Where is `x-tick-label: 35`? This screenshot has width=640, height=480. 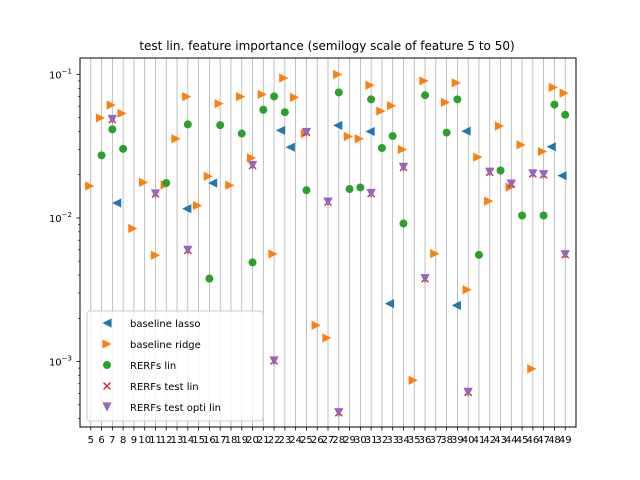
x-tick-label: 35 is located at coordinates (414, 440).